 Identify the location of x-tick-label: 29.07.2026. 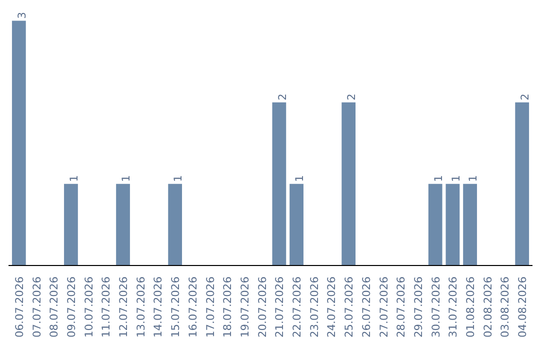
(418, 307).